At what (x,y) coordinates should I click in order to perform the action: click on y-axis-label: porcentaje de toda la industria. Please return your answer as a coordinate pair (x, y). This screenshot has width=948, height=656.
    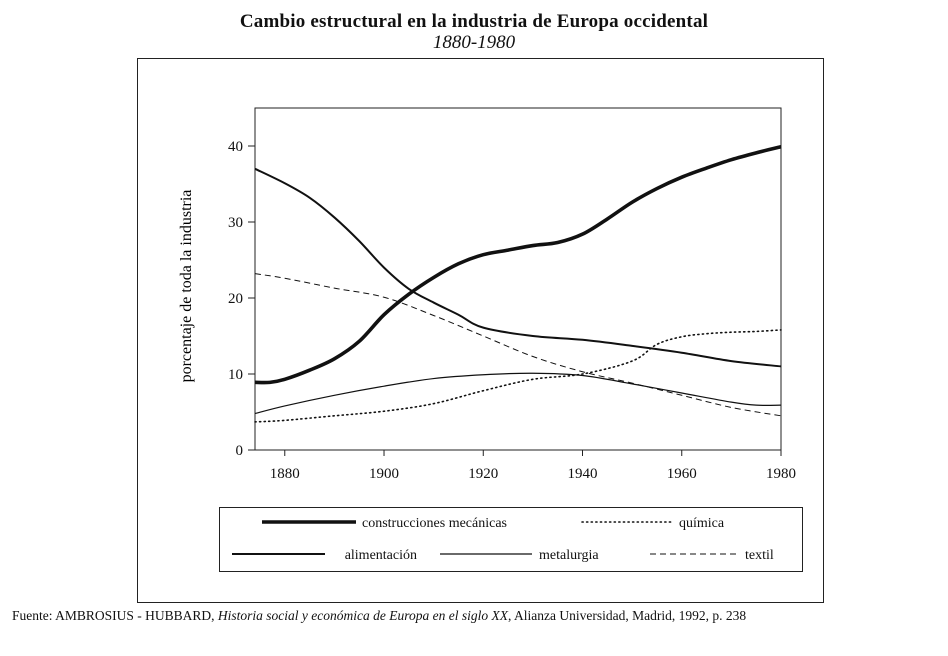
    Looking at the image, I should click on (186, 286).